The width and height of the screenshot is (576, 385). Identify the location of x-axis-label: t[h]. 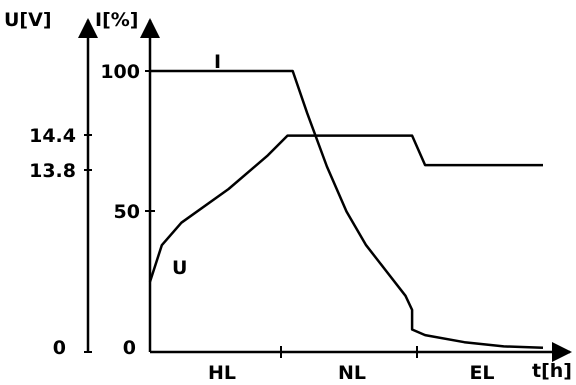
(552, 371).